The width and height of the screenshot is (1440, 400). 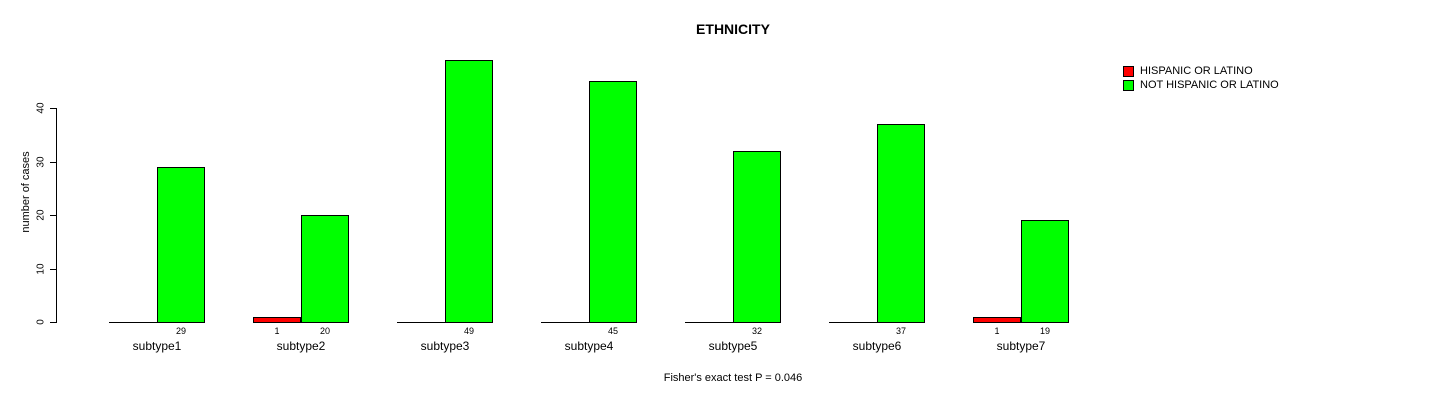 What do you see at coordinates (1209, 85) in the screenshot?
I see `legend-label: NOT HISPANIC OR LATINO` at bounding box center [1209, 85].